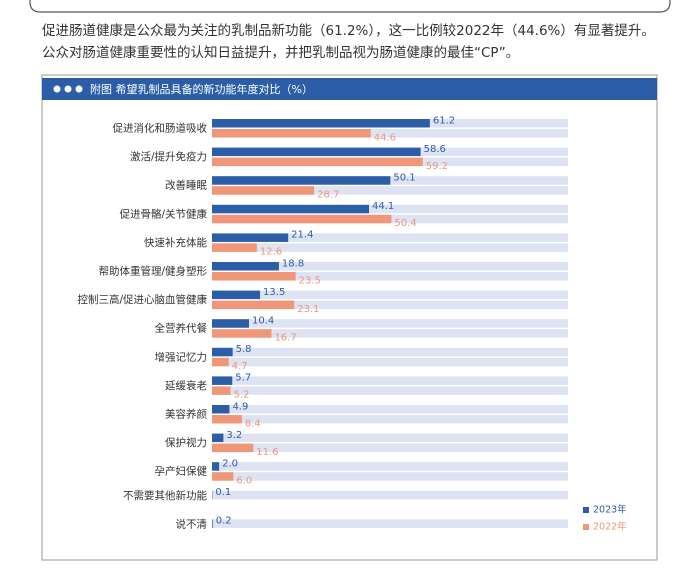 This screenshot has width=700, height=568. I want to click on category-label: 激活/提升免疫力, so click(168, 156).